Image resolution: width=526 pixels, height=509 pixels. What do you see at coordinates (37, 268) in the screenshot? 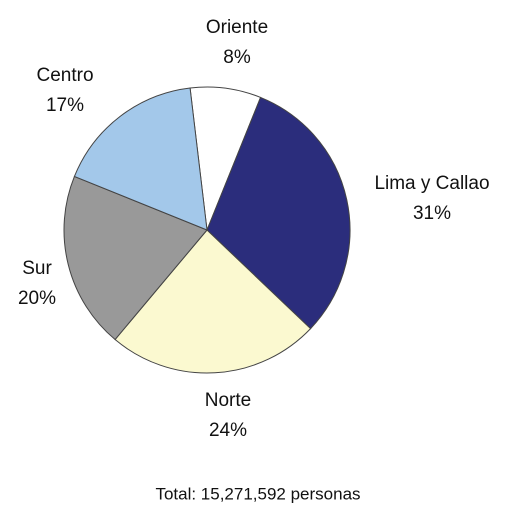
I see `slice-label: Sur` at bounding box center [37, 268].